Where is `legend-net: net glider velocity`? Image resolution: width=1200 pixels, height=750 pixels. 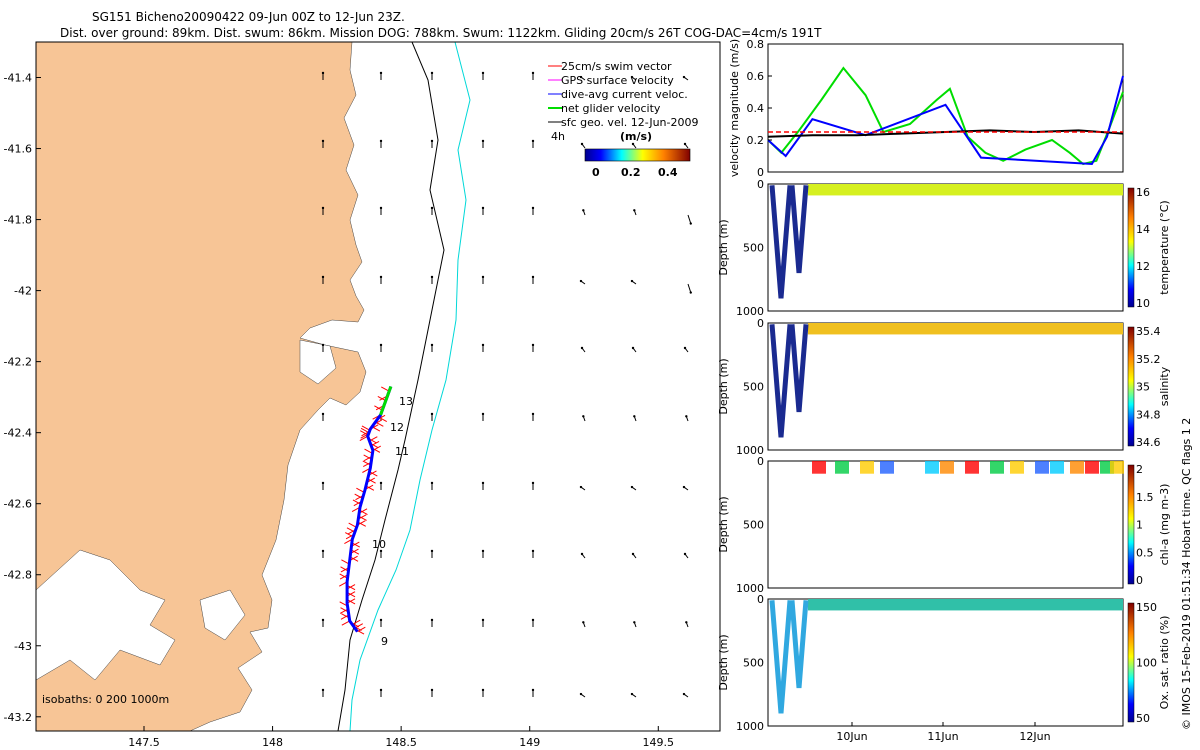
legend-net: net glider velocity is located at coordinates (611, 108).